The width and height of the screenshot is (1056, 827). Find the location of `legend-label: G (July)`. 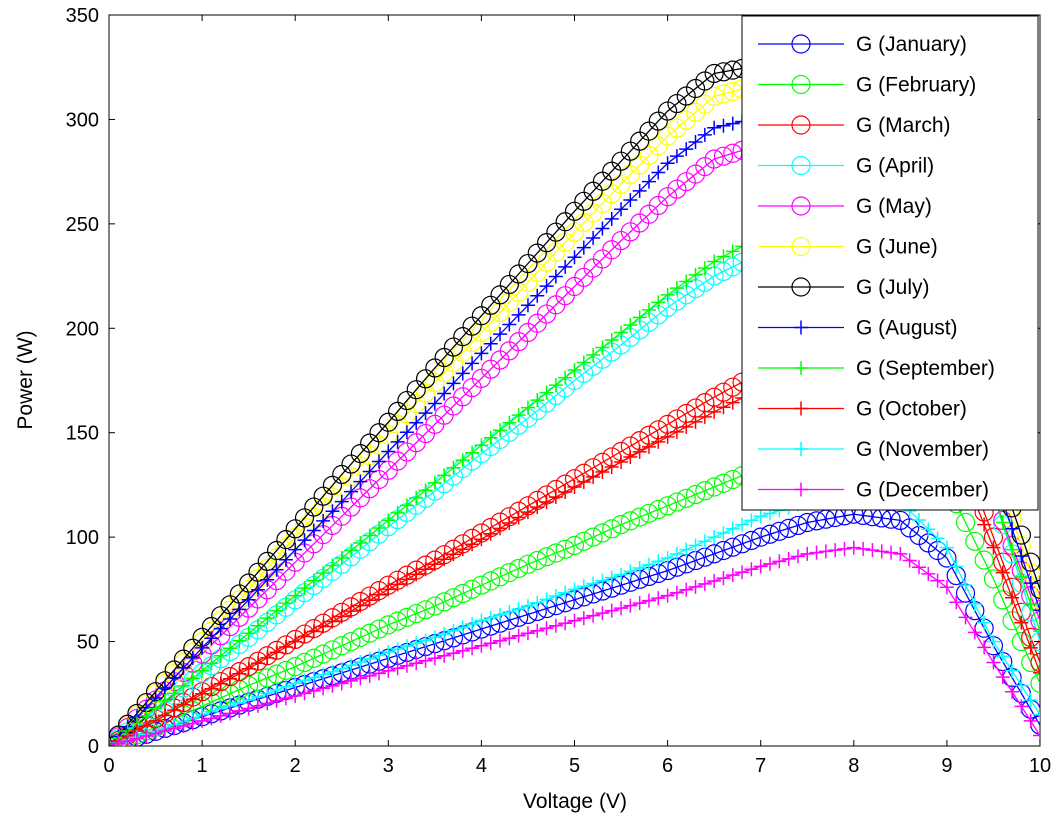

legend-label: G (July) is located at coordinates (893, 287).